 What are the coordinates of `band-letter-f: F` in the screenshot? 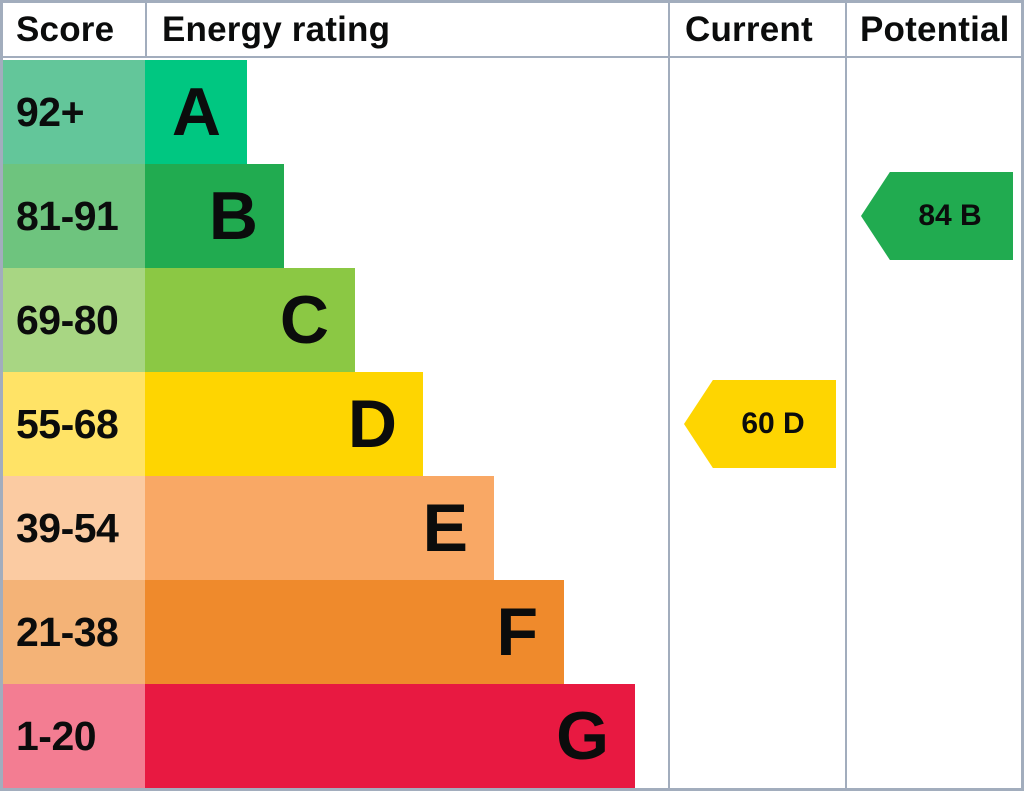 It's located at (517, 632).